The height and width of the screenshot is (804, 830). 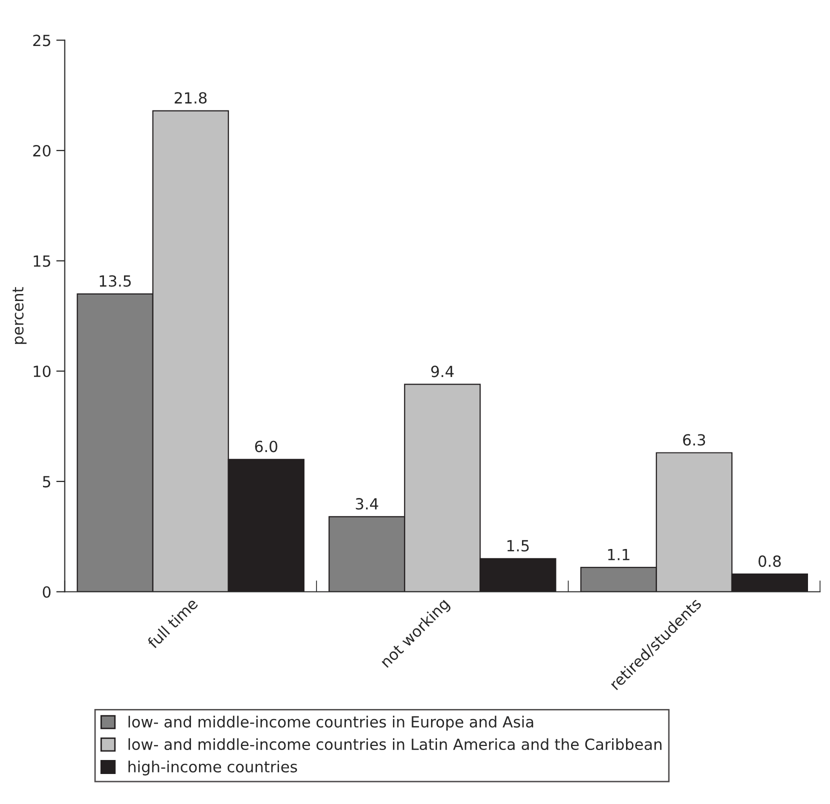 I want to click on y-tick-label: 10, so click(x=42, y=372).